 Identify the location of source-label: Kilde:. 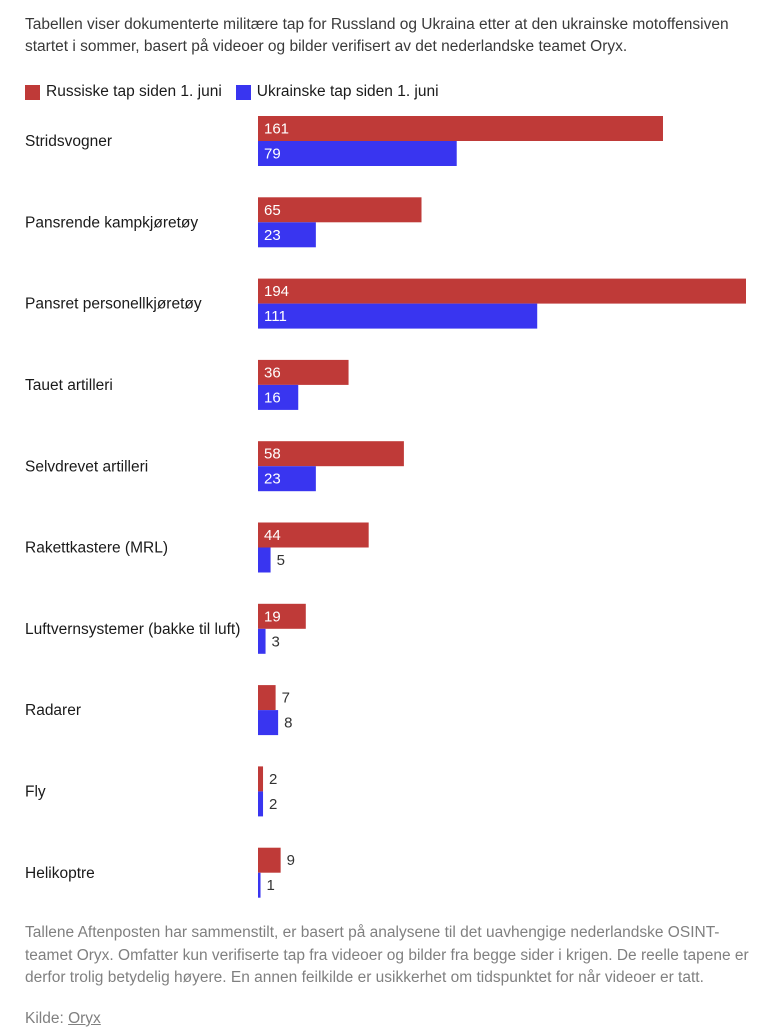
(44, 1018).